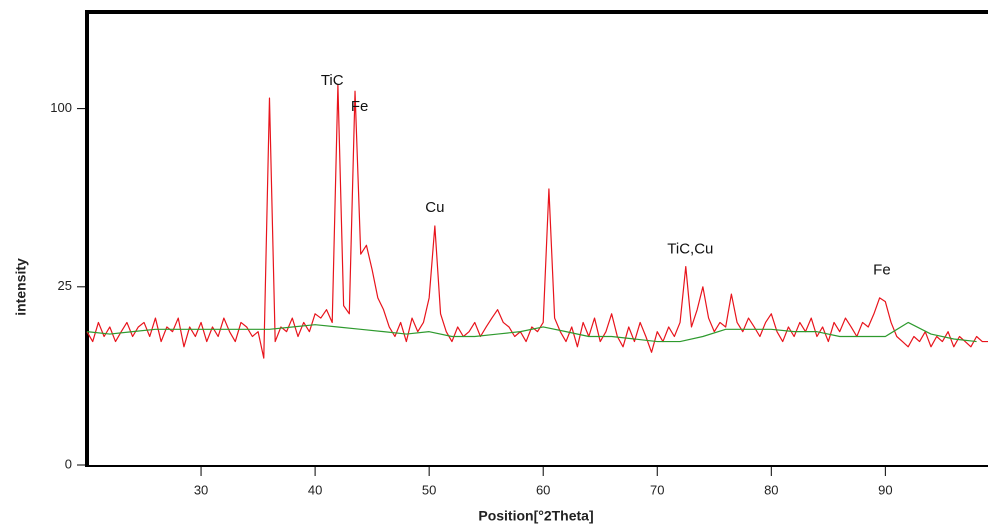 This screenshot has width=988, height=529. Describe the element at coordinates (429, 489) in the screenshot. I see `x-tick-label: 50` at that location.